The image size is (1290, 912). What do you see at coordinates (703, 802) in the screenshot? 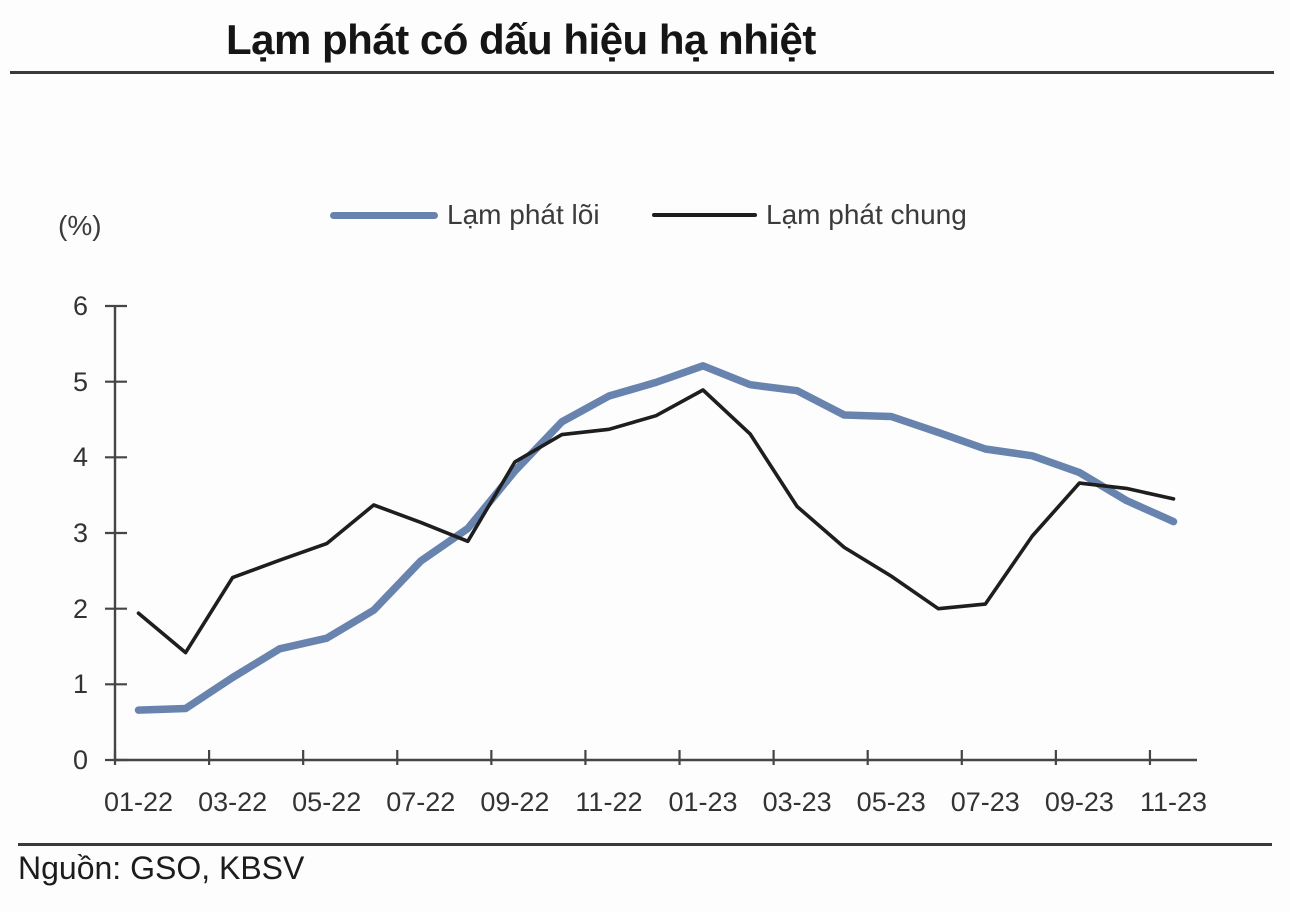
I see `x-axis-tick-label: 01-23` at bounding box center [703, 802].